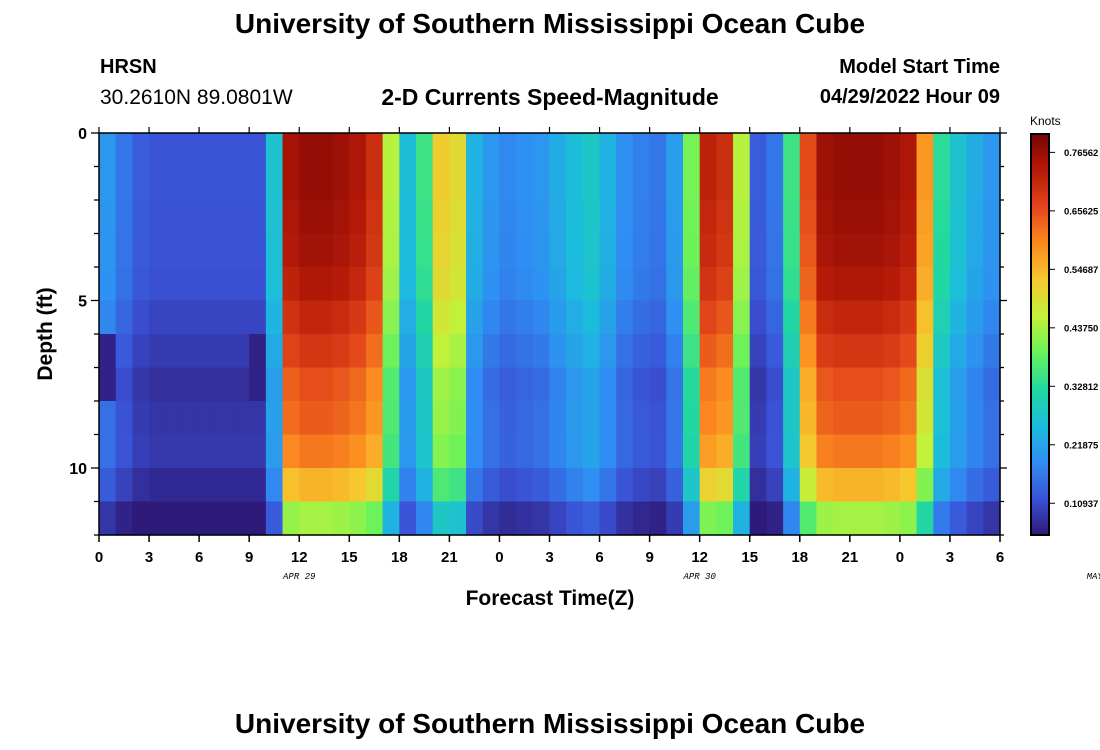 The width and height of the screenshot is (1100, 750). What do you see at coordinates (799, 557) in the screenshot?
I see `x-tick-label: 18` at bounding box center [799, 557].